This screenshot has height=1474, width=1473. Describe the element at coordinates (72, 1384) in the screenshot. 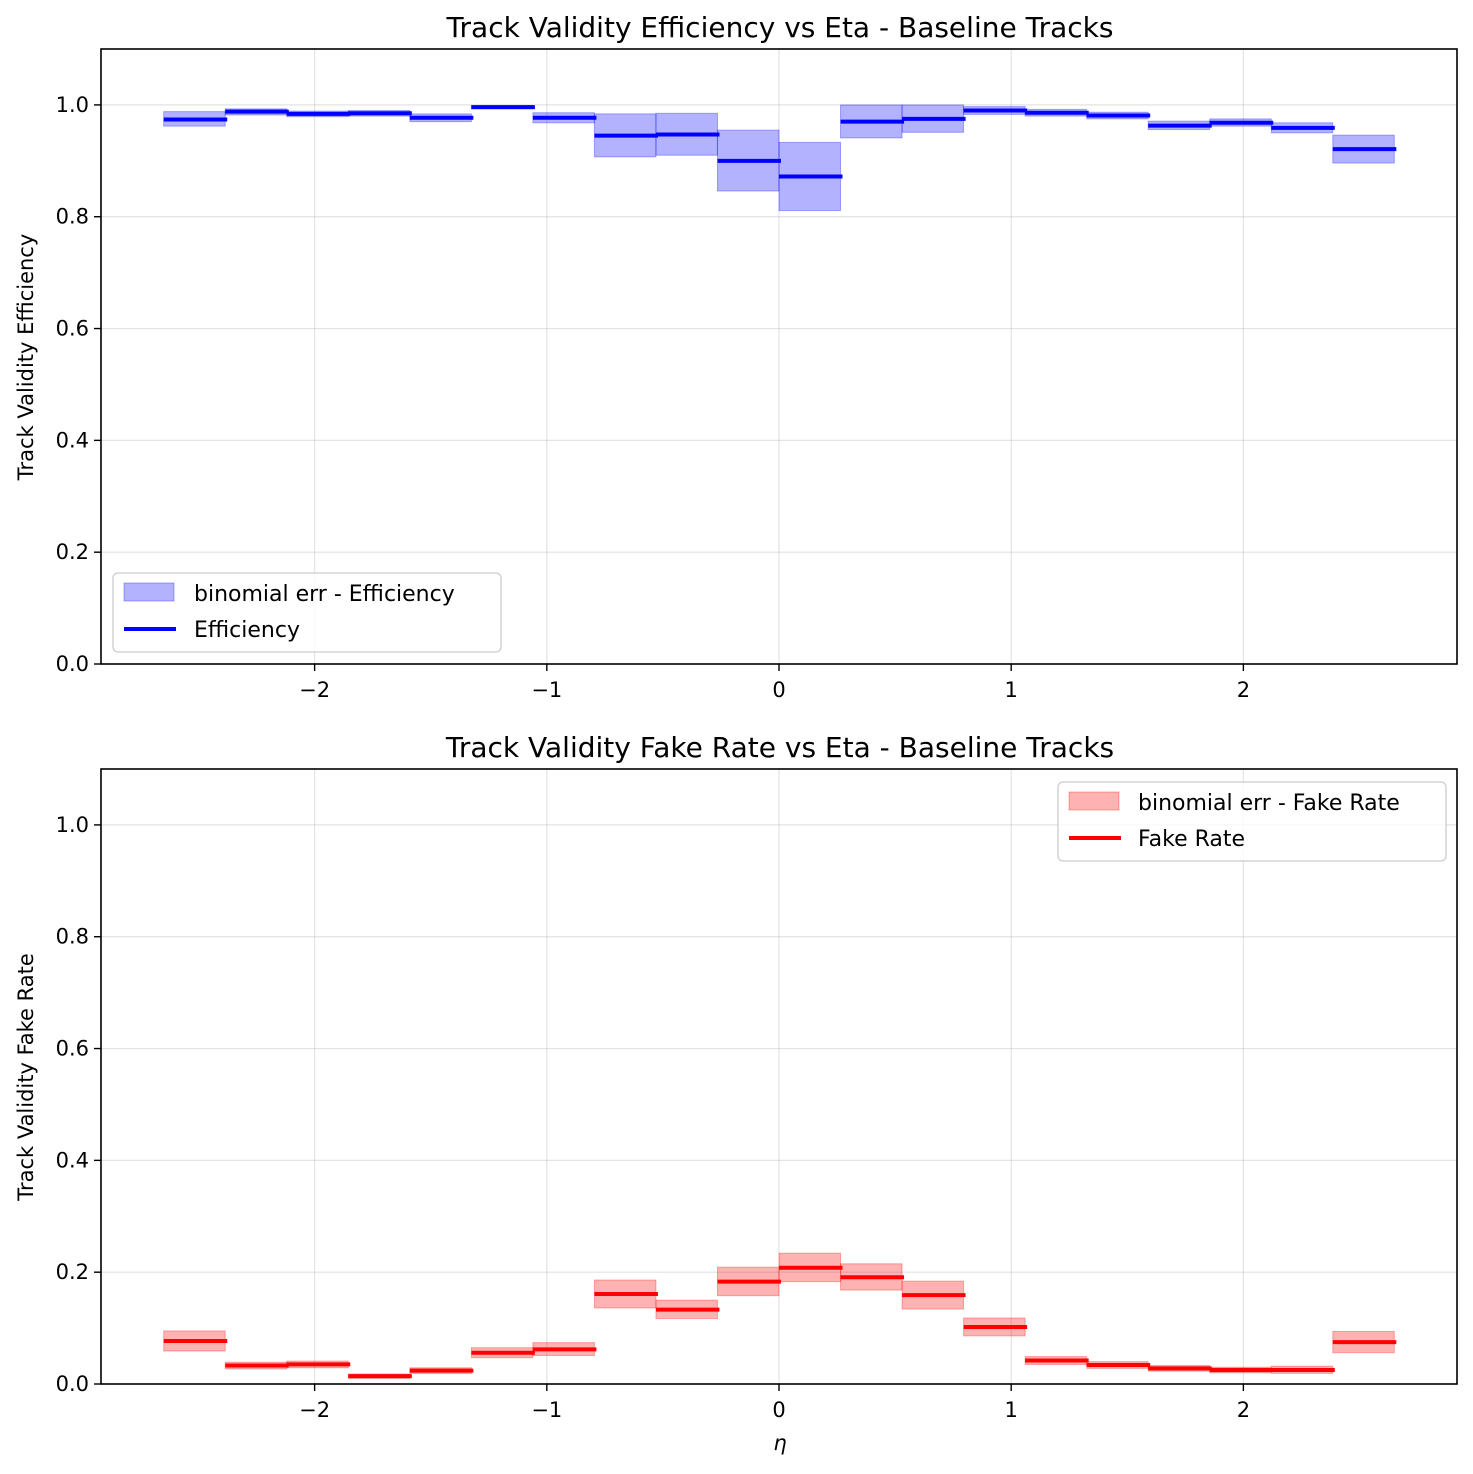

I see `fake-rate-y-tick-label: 0.0` at that location.